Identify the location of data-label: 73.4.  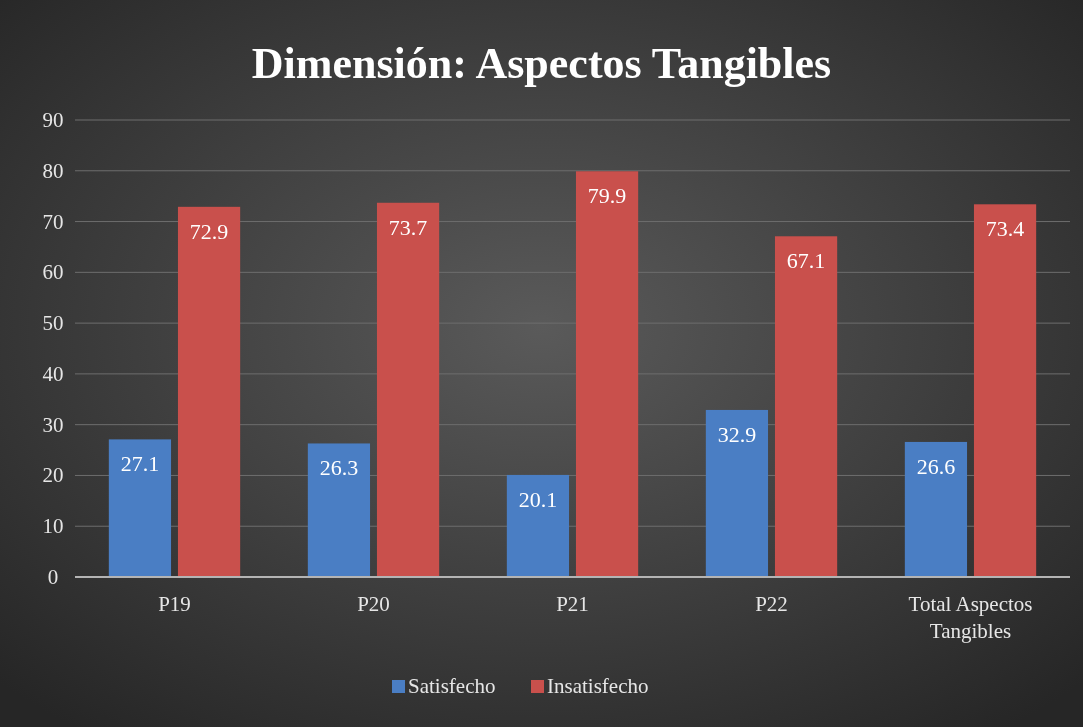
(1005, 229).